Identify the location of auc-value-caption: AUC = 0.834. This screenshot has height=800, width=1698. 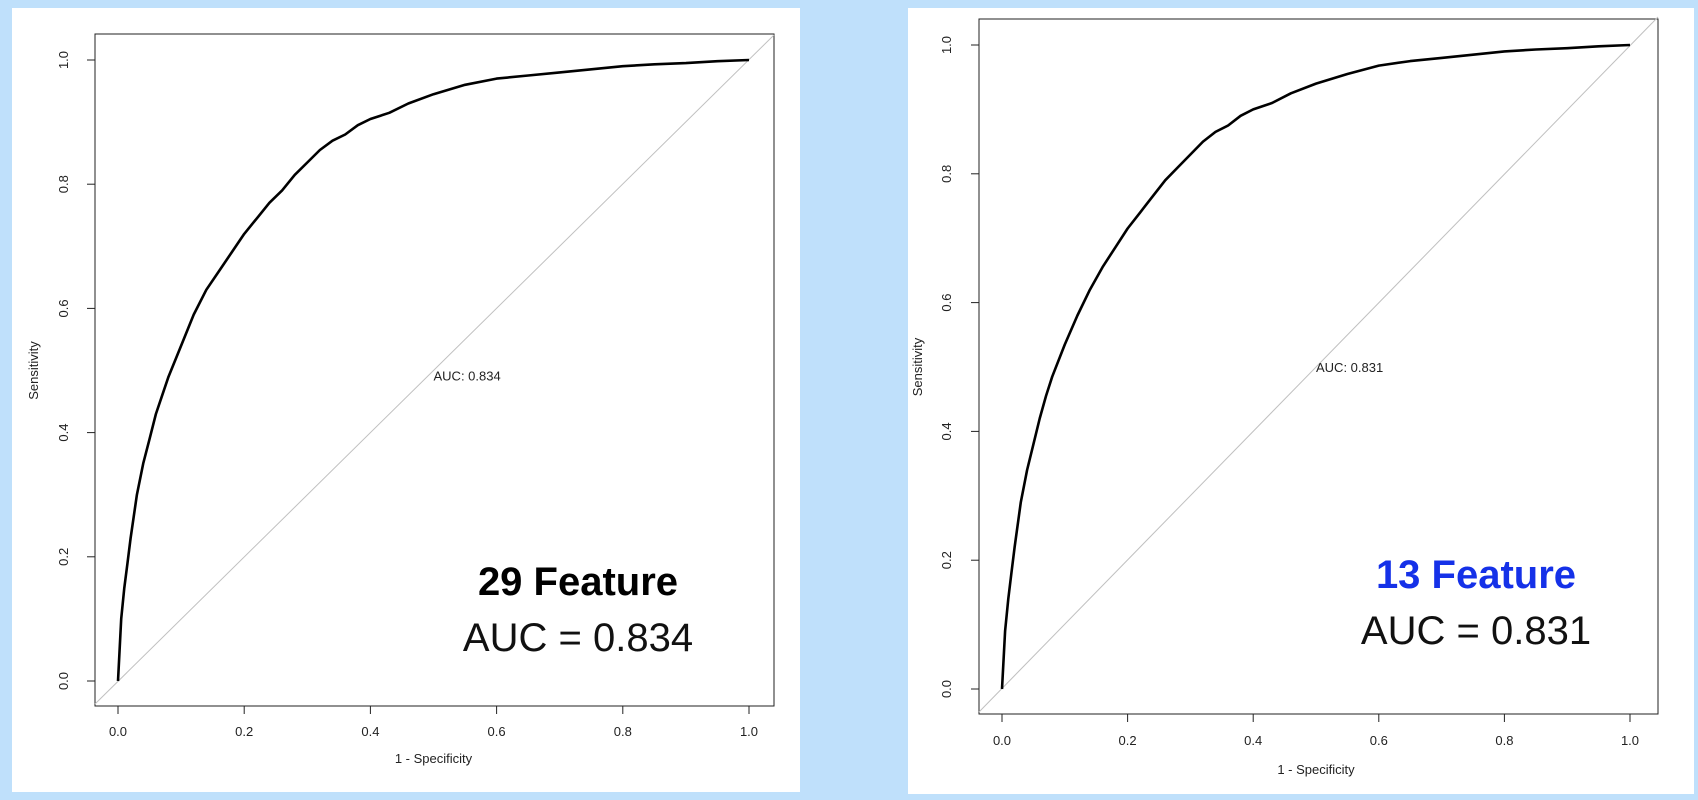
(578, 638).